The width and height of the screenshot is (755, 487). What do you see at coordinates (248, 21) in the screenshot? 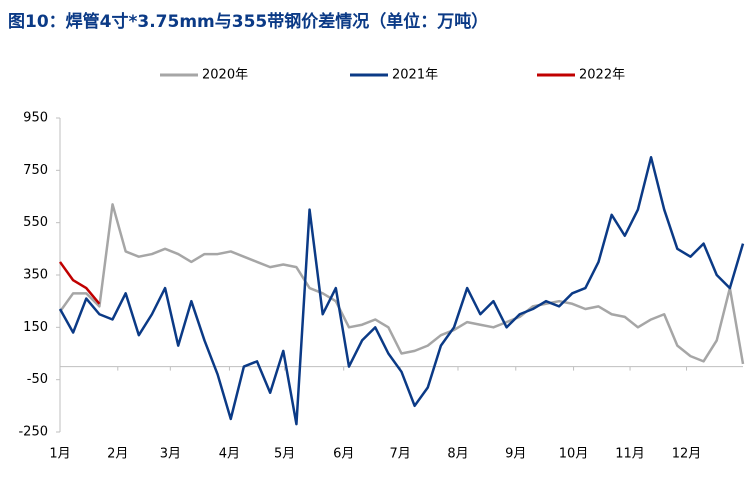
I see `chart-title: 图10：焊管4寸*3.75mm与355带钢价差情况（单位：万吨）` at bounding box center [248, 21].